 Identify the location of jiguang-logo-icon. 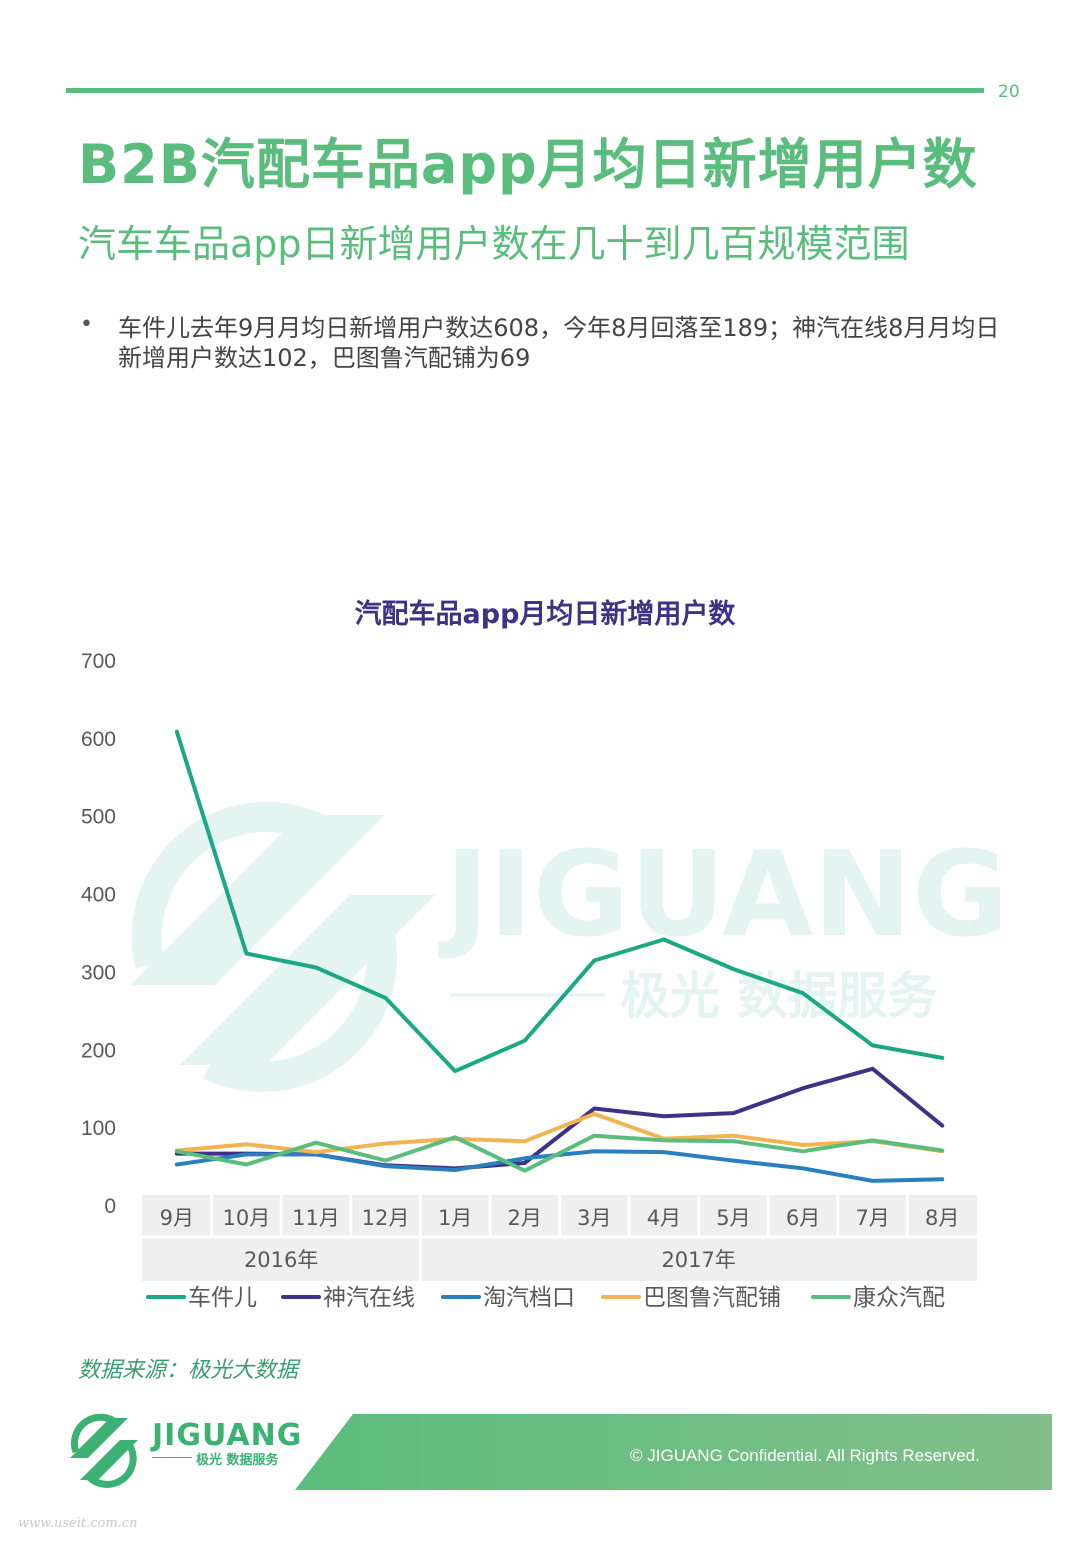
(104, 1450).